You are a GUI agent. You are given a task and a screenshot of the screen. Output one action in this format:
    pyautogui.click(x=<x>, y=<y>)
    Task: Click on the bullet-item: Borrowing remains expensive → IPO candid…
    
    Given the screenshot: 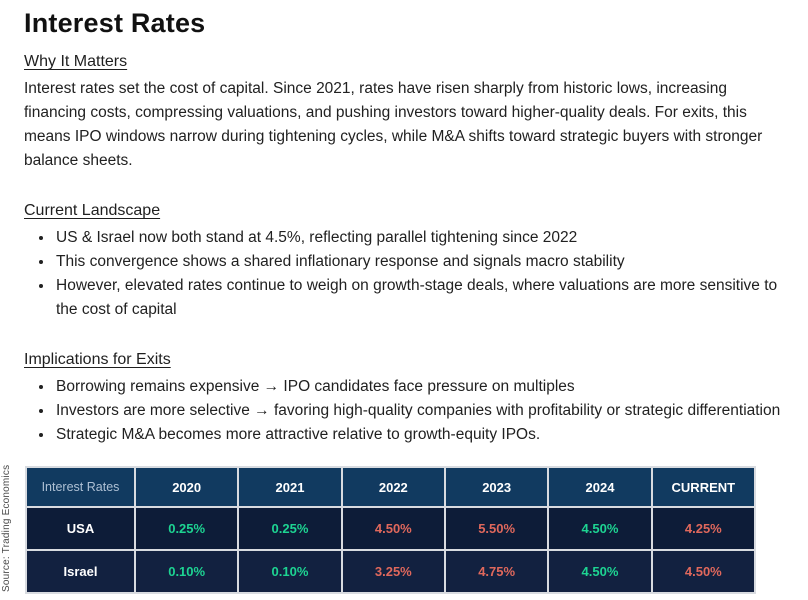 What is the action you would take?
    pyautogui.click(x=418, y=387)
    